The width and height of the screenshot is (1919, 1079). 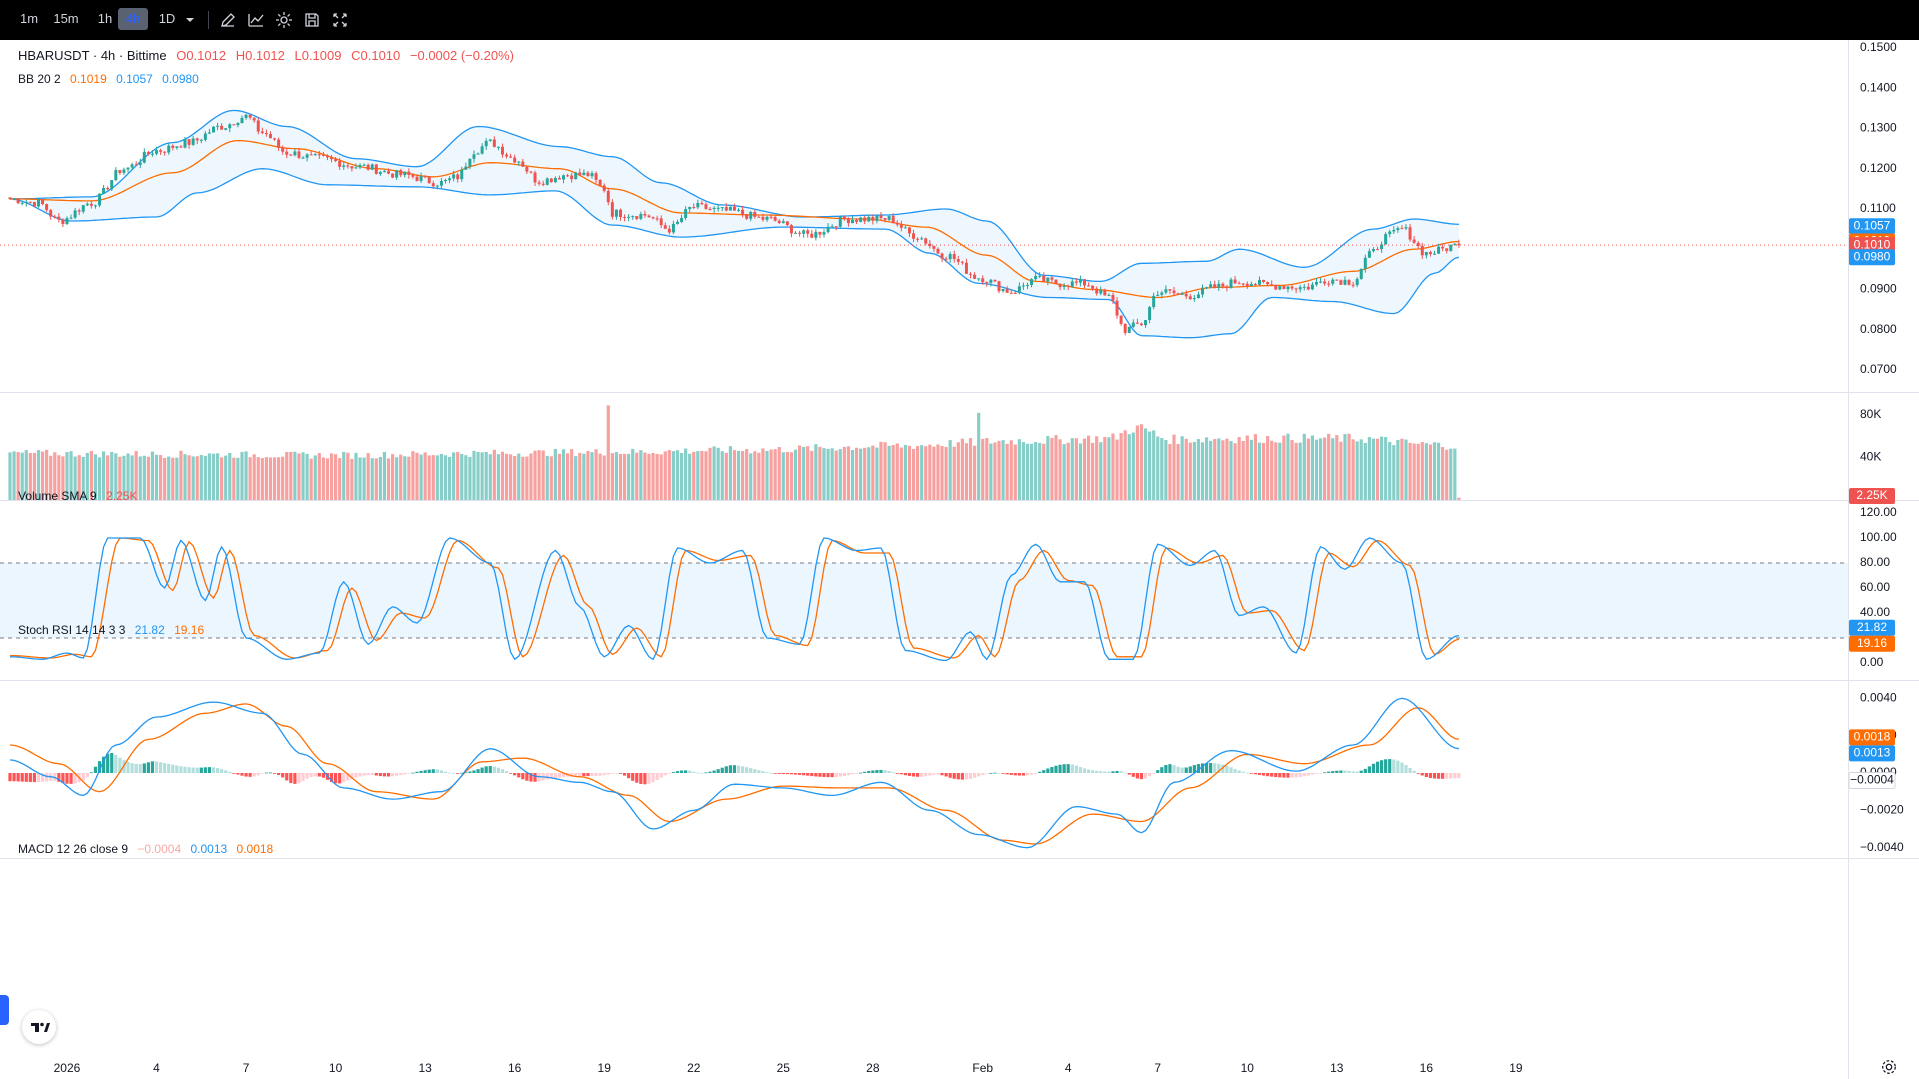 I want to click on timeframe-4h: 4h, so click(x=133, y=19).